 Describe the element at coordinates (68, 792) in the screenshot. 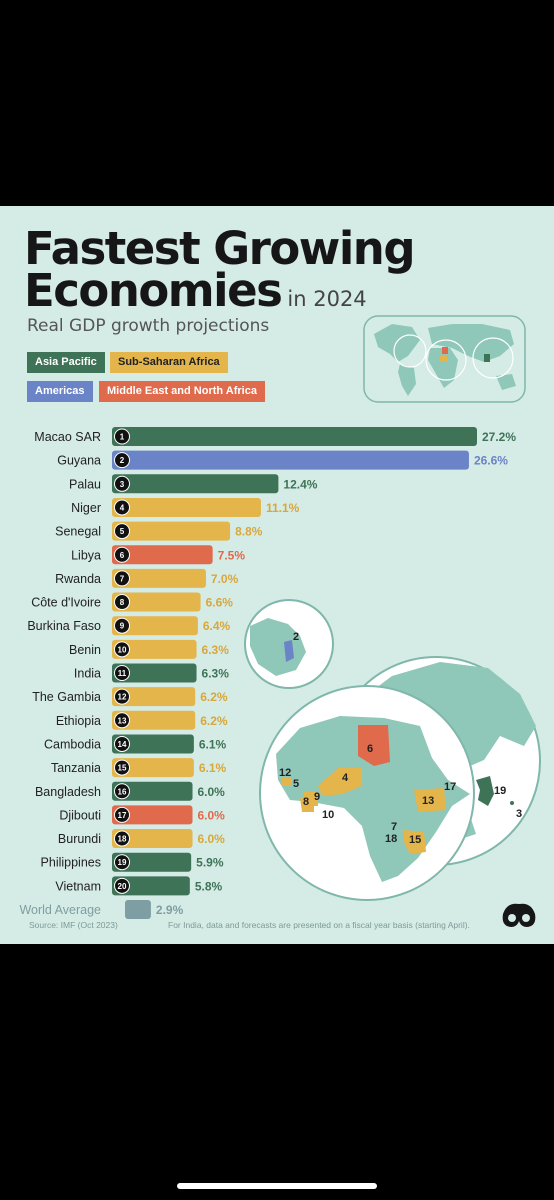

I see `category-label-bangladesh: Bangladesh` at that location.